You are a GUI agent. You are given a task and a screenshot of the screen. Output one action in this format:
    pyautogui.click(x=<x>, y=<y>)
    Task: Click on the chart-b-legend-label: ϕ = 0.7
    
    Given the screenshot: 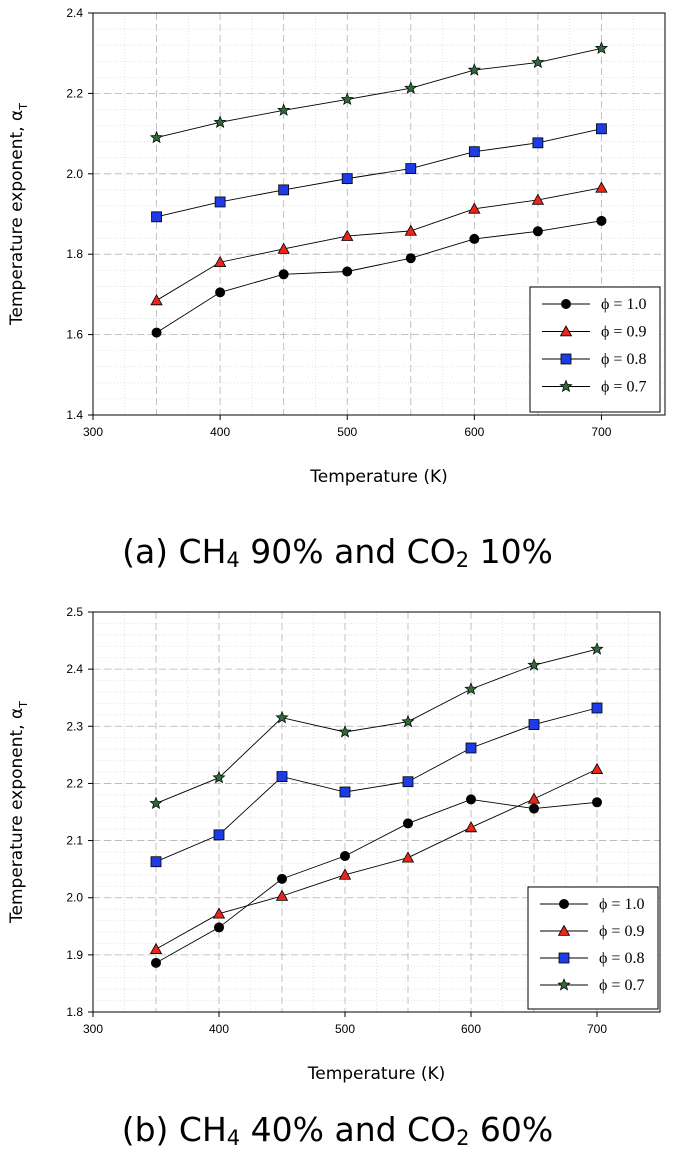 What is the action you would take?
    pyautogui.click(x=621, y=985)
    